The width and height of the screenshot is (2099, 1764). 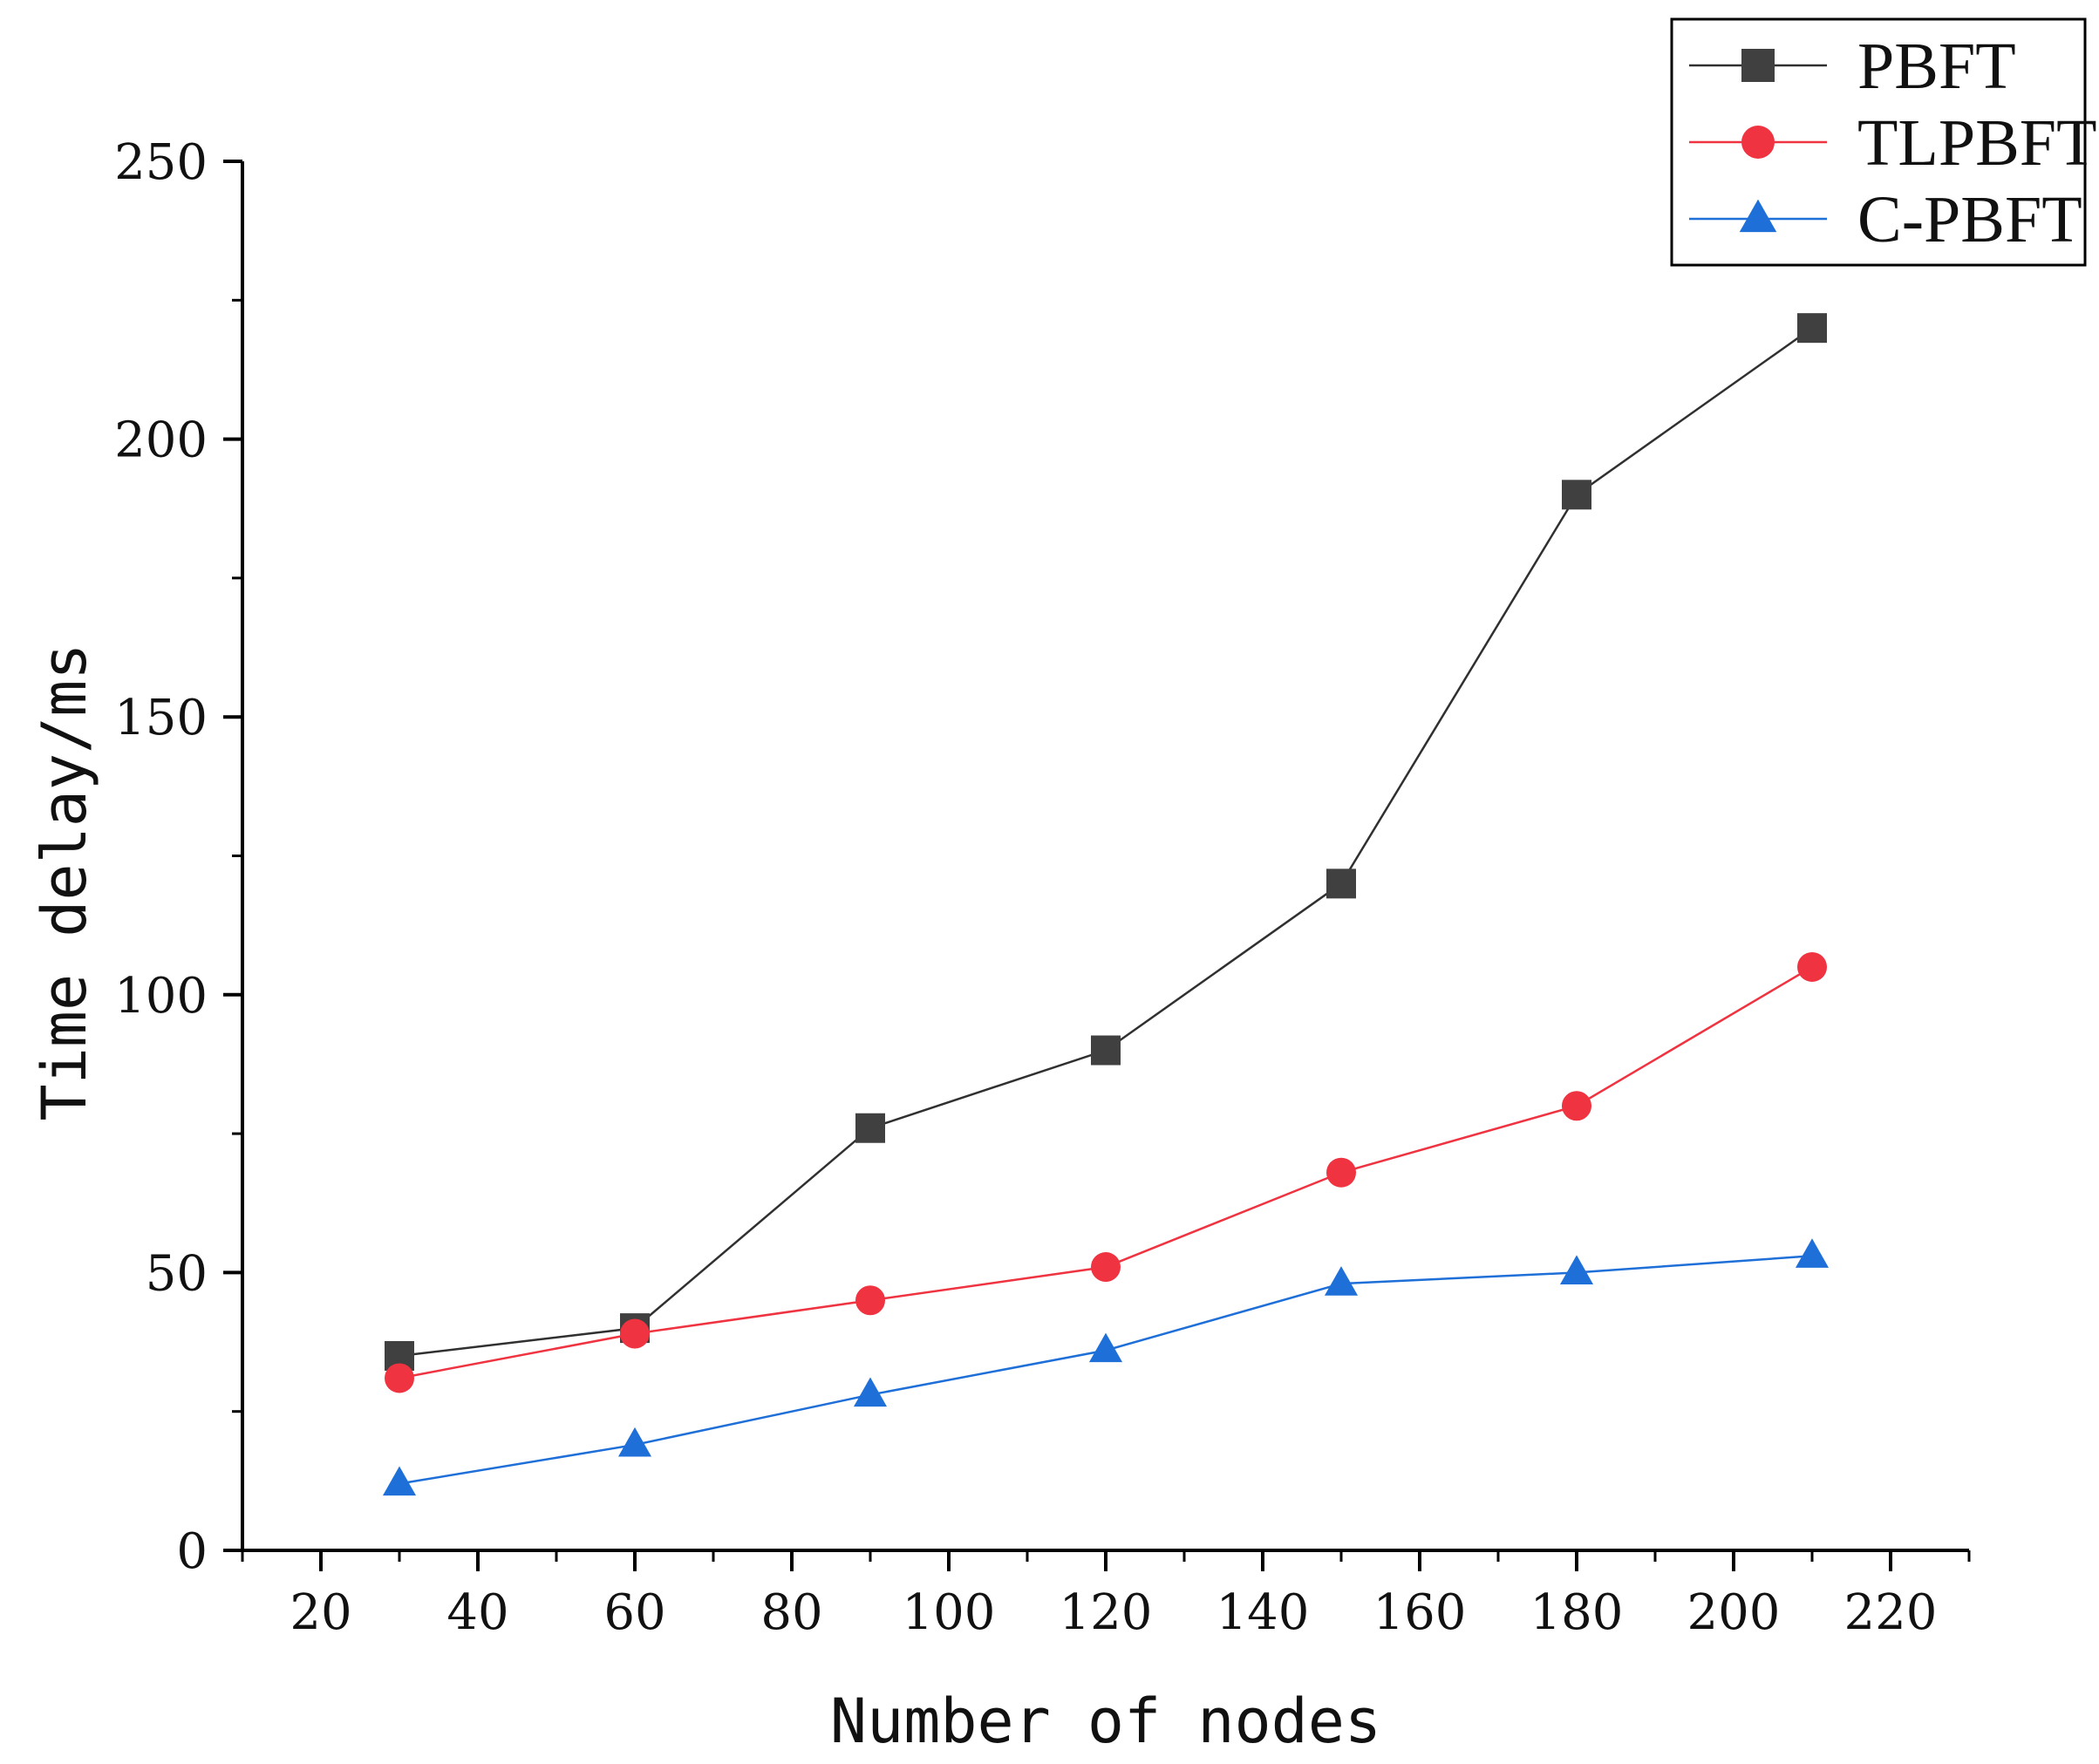 I want to click on y-tick-label: 50, so click(x=177, y=1273).